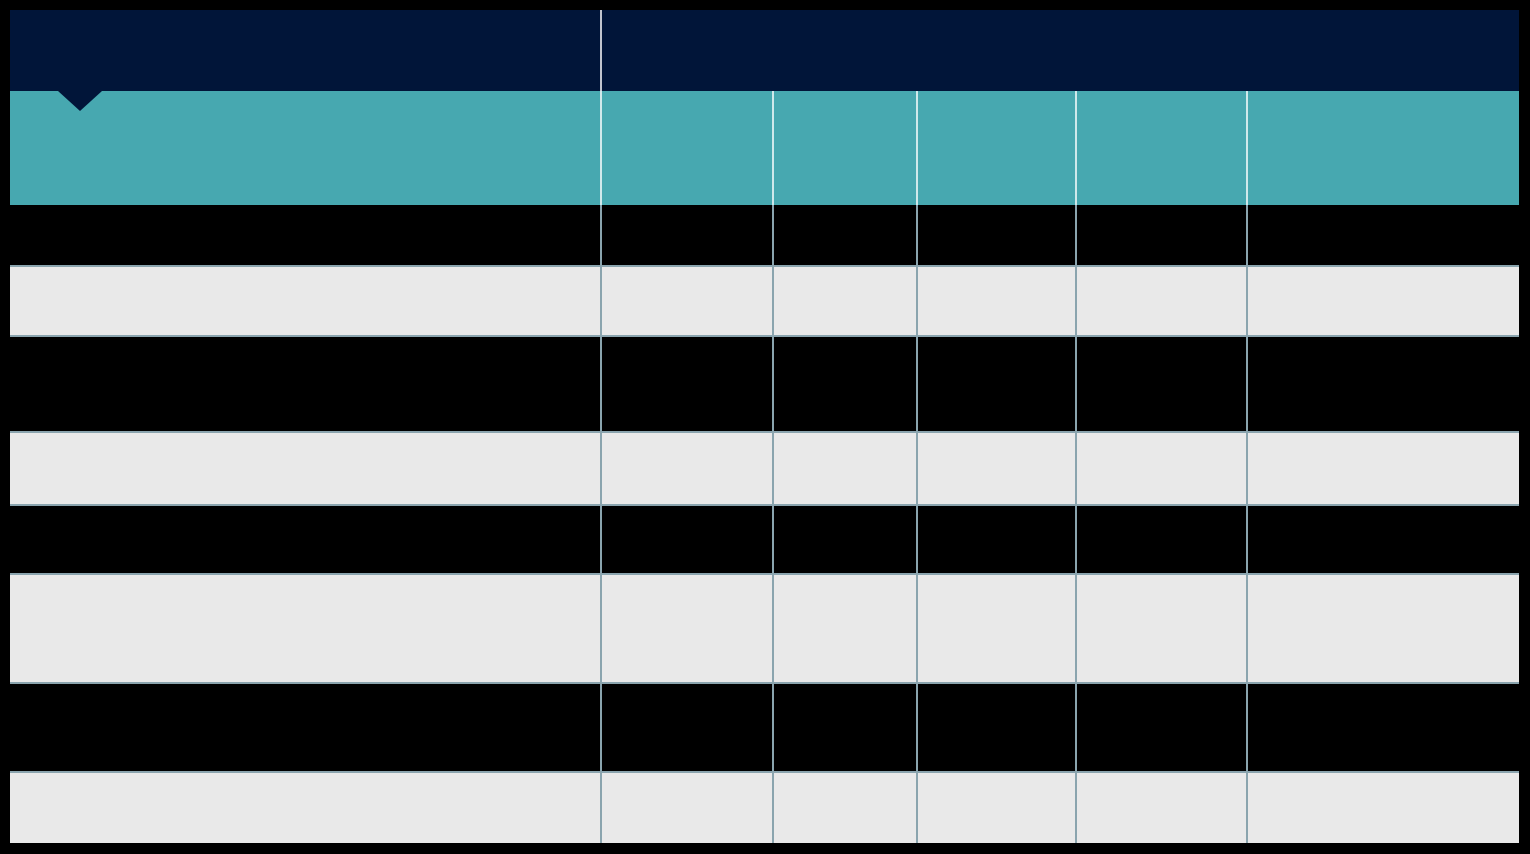  Describe the element at coordinates (80, 101) in the screenshot. I see `header-pointer` at that location.